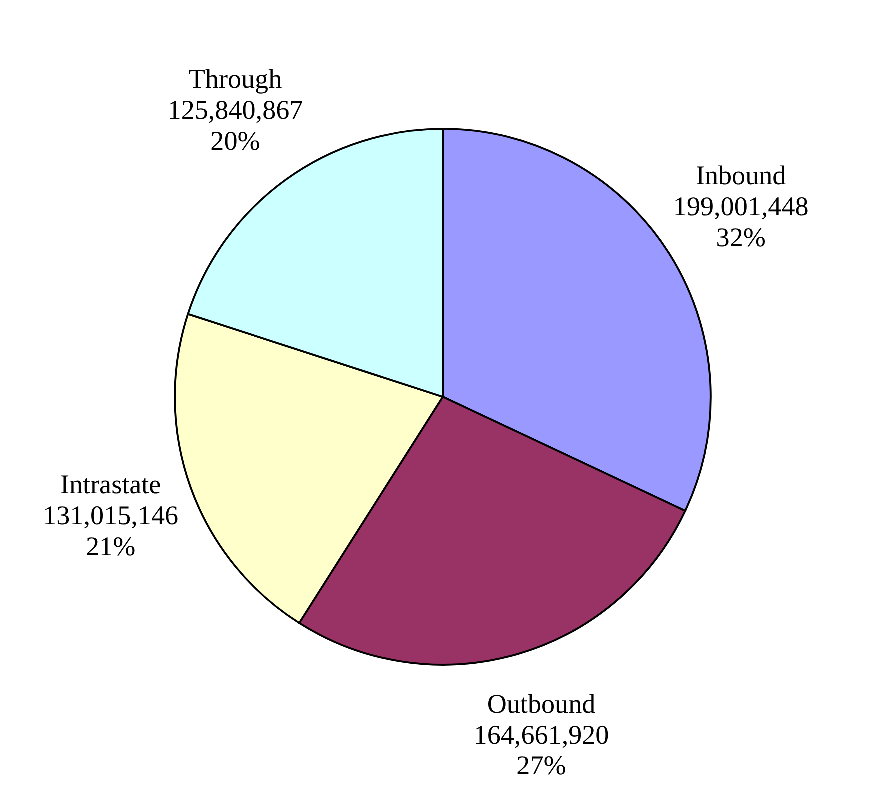 The image size is (886, 794). Describe the element at coordinates (111, 531) in the screenshot. I see `text: 131,015,146 21%` at that location.